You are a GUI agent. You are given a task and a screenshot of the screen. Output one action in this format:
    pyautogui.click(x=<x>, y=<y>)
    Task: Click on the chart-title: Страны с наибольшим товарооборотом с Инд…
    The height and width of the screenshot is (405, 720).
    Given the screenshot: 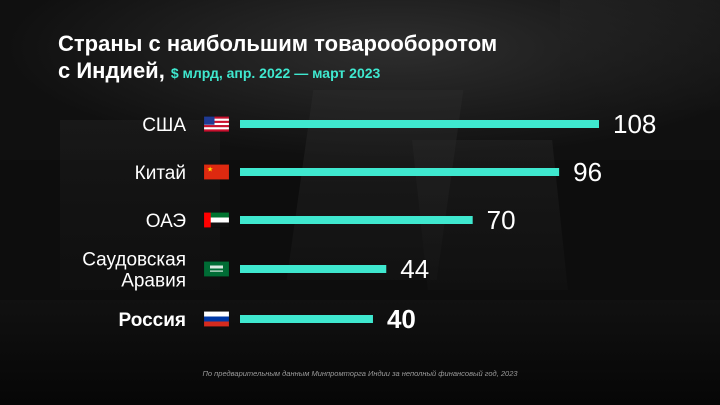 What is the action you would take?
    pyautogui.click(x=368, y=58)
    